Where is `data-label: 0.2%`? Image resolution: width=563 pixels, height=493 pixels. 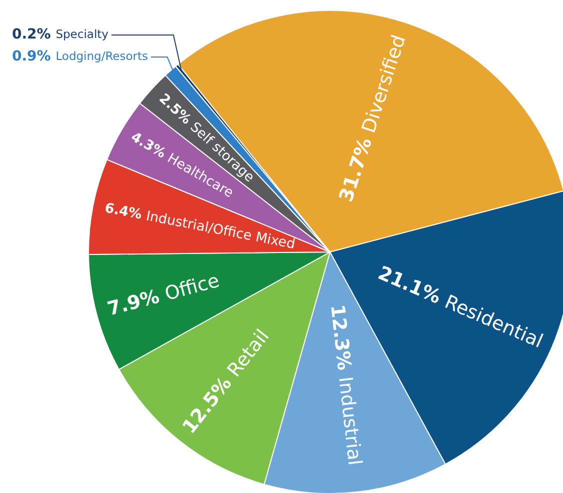 data-label: 0.2% is located at coordinates (31, 34).